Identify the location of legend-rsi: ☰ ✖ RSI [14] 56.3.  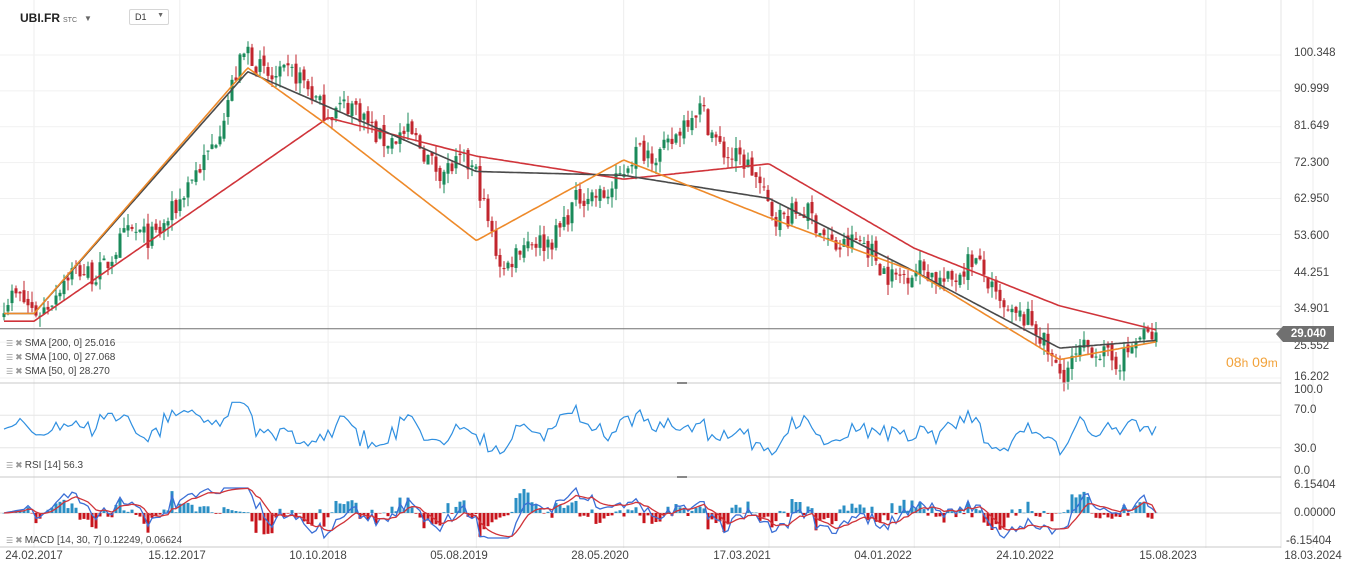
(44, 465).